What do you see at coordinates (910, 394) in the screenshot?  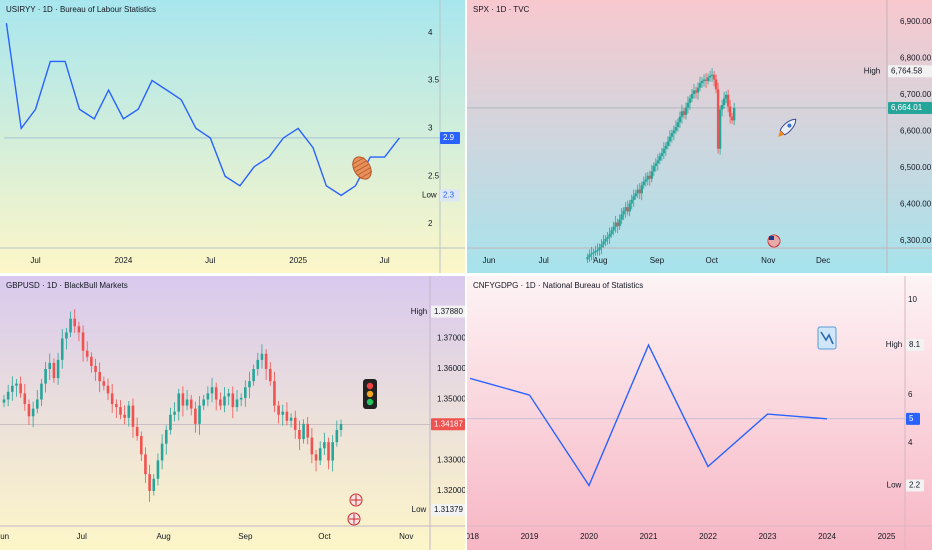 I see `y-tick-label: 6` at bounding box center [910, 394].